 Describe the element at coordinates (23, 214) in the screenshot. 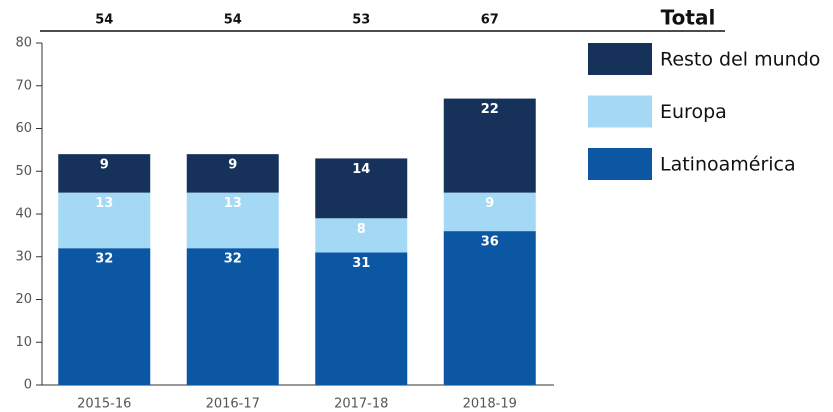

I see `y-tick-label: 40` at that location.